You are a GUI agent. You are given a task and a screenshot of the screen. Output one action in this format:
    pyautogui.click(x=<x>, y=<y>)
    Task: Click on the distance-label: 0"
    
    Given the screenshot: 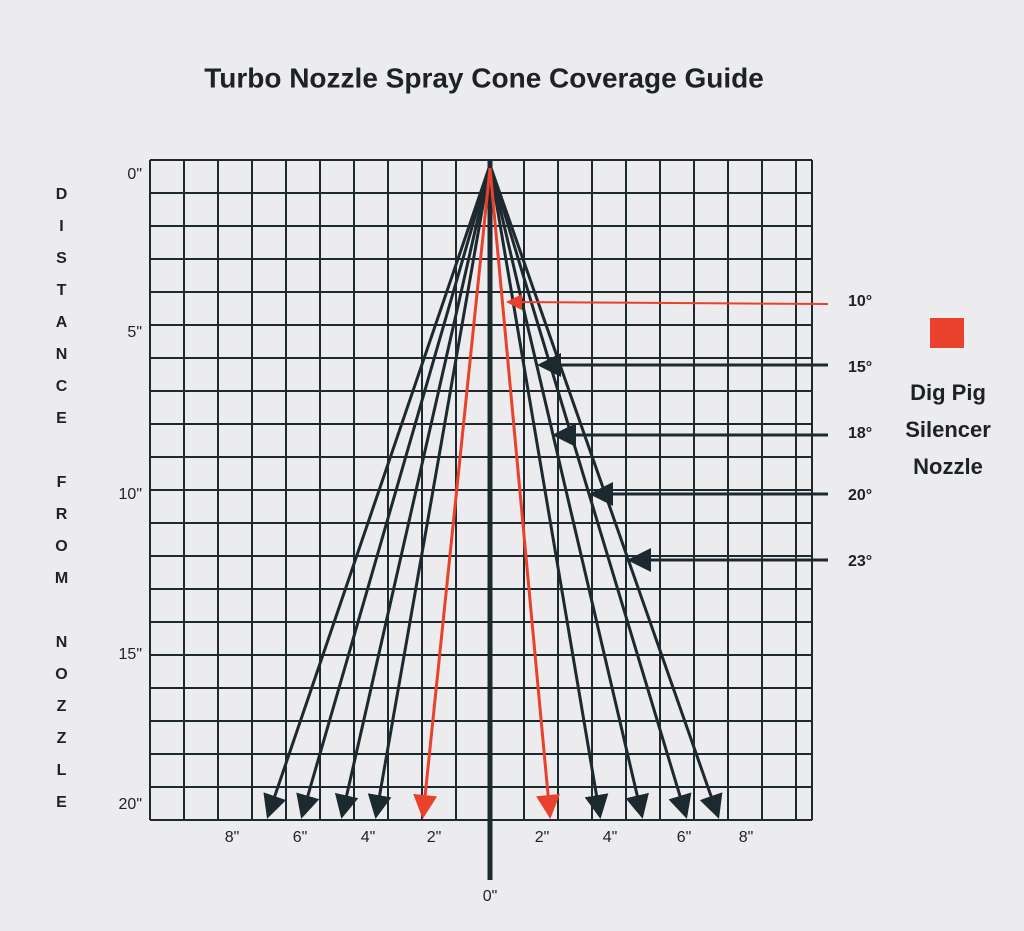 What is the action you would take?
    pyautogui.click(x=134, y=174)
    